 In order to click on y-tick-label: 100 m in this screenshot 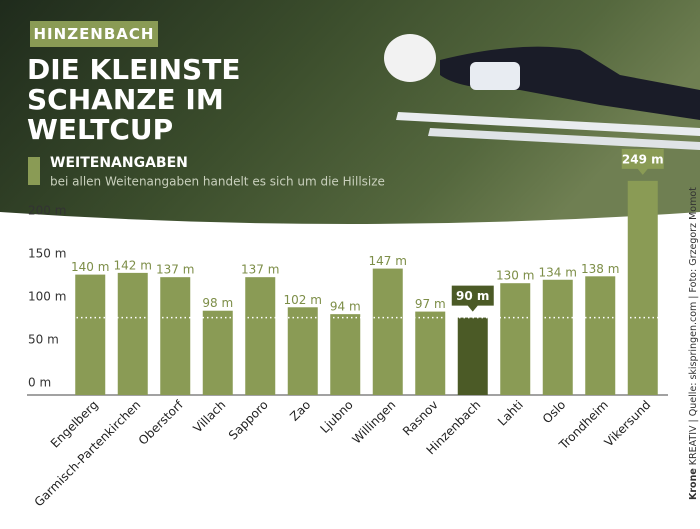, I will do `click(47, 297)`.